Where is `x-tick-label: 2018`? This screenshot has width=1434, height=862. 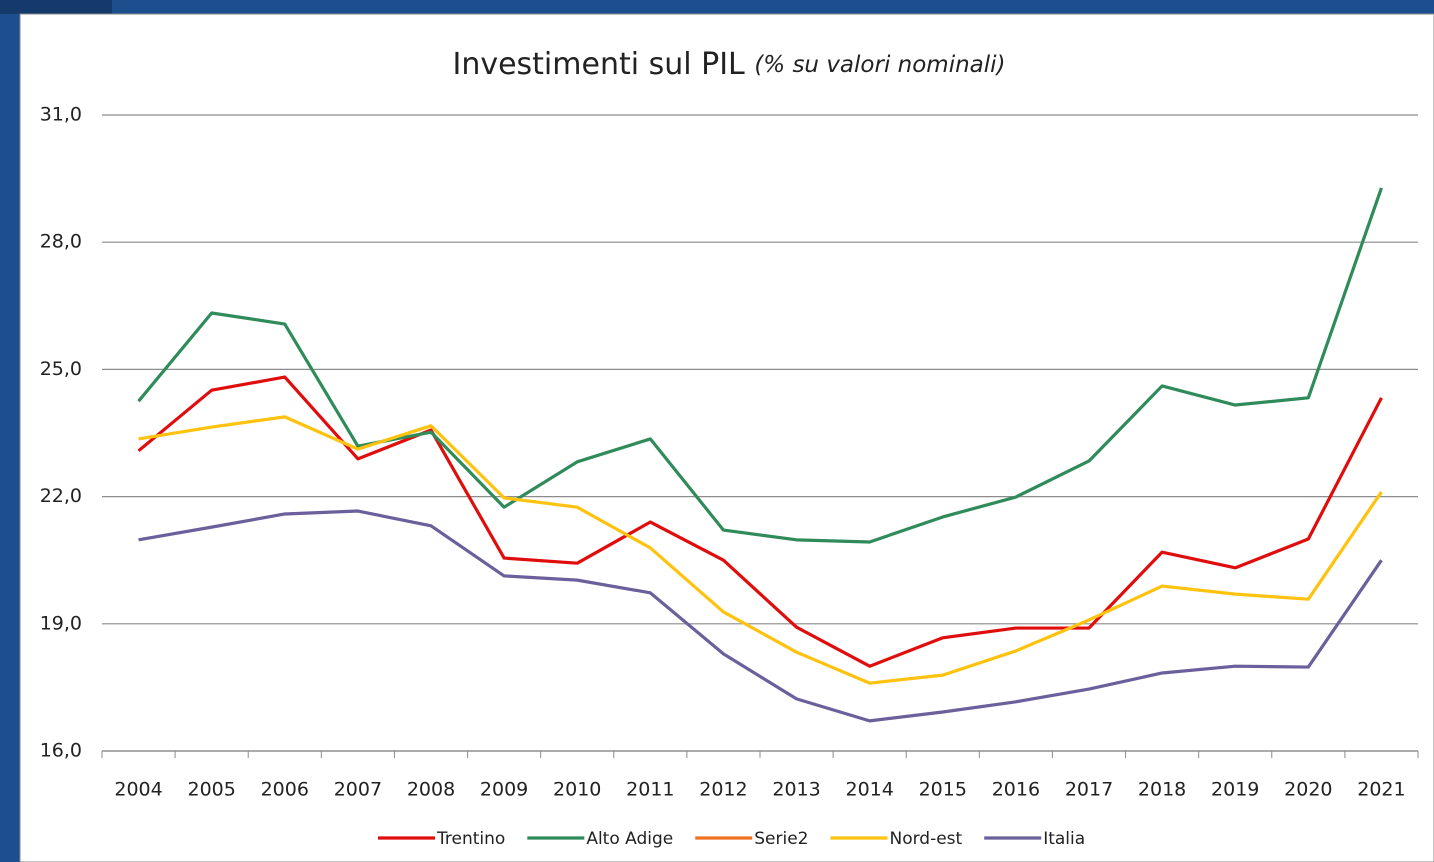
x-tick-label: 2018 is located at coordinates (1162, 790).